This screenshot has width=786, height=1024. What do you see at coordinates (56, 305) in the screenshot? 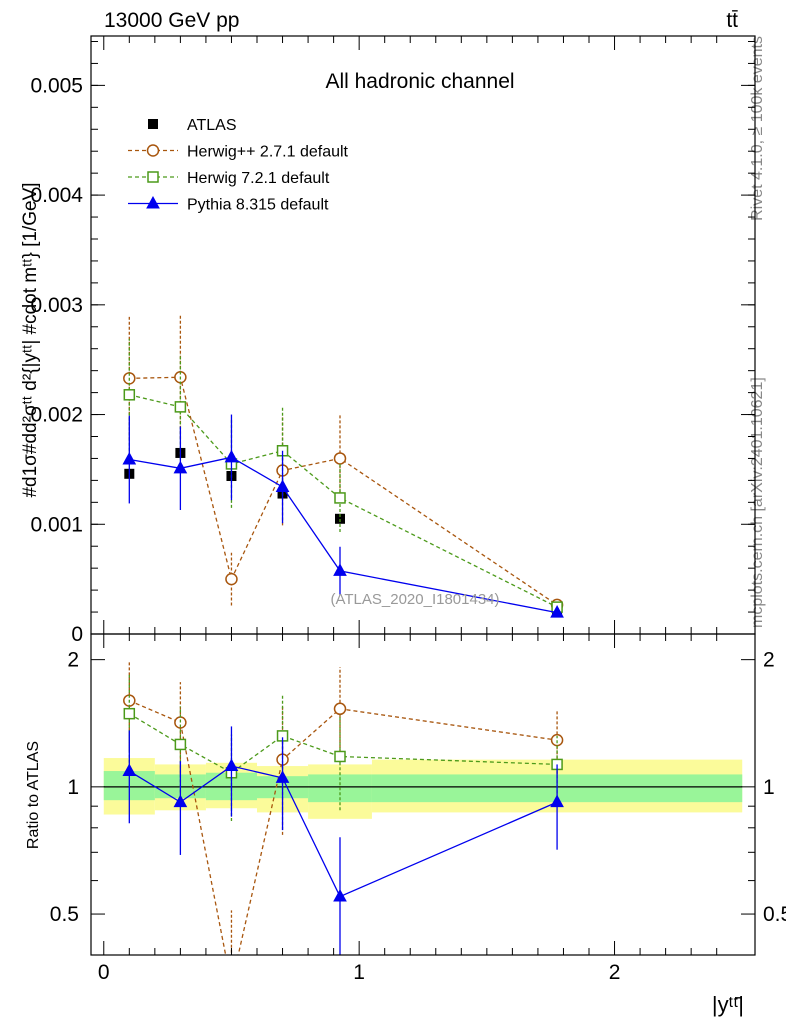
I see `main-y-tick-label: 0.003` at bounding box center [56, 305].